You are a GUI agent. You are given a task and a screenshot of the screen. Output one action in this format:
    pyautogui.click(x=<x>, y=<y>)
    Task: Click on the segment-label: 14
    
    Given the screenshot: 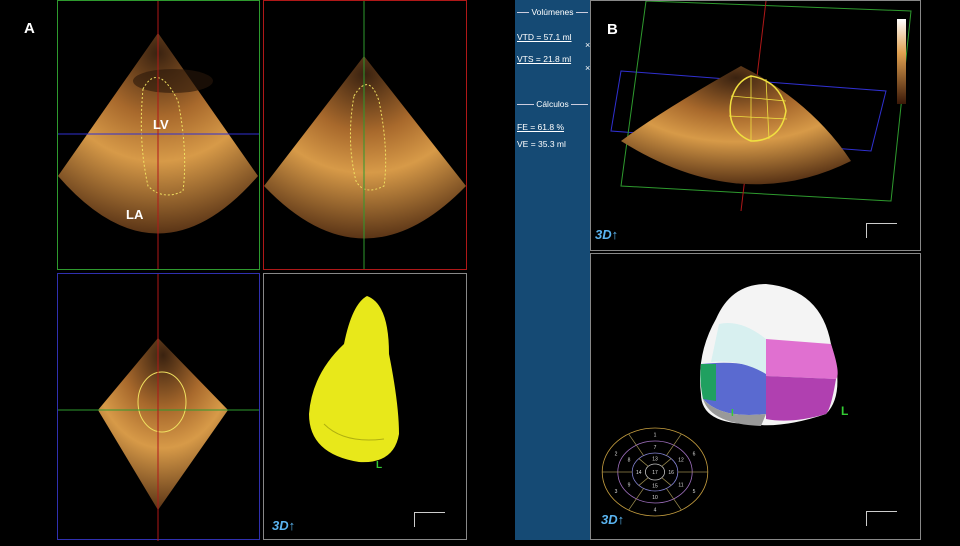 What is the action you would take?
    pyautogui.click(x=639, y=473)
    